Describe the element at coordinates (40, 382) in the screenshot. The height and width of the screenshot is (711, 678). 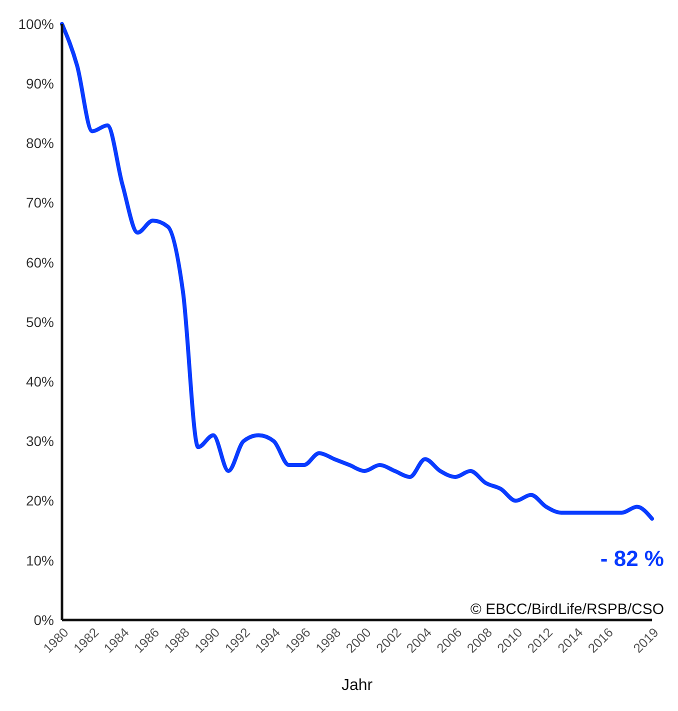
I see `y-tick-label: 40%` at that location.